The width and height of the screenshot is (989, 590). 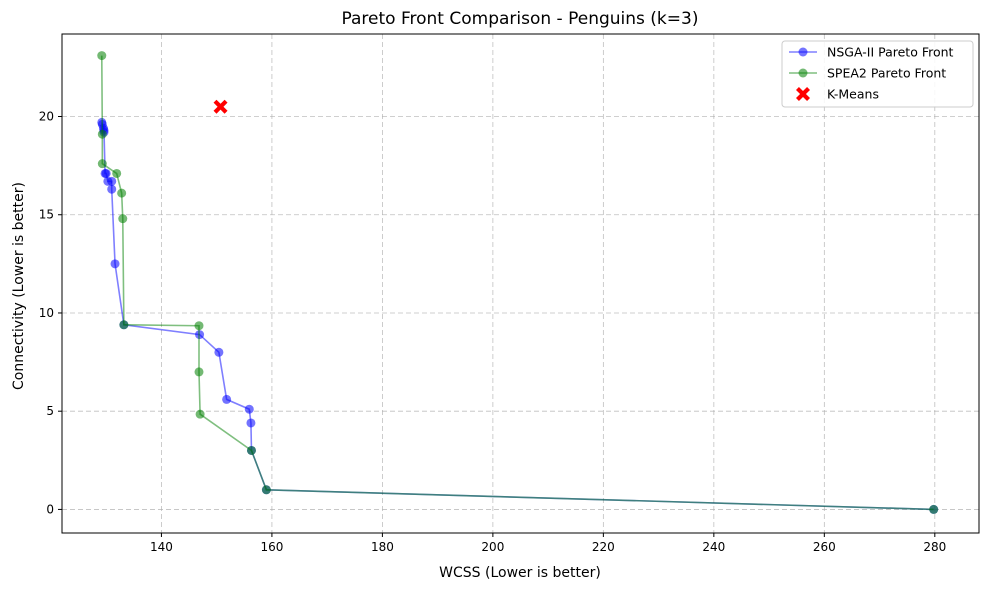 I want to click on x-tick-label: 200, so click(x=492, y=547).